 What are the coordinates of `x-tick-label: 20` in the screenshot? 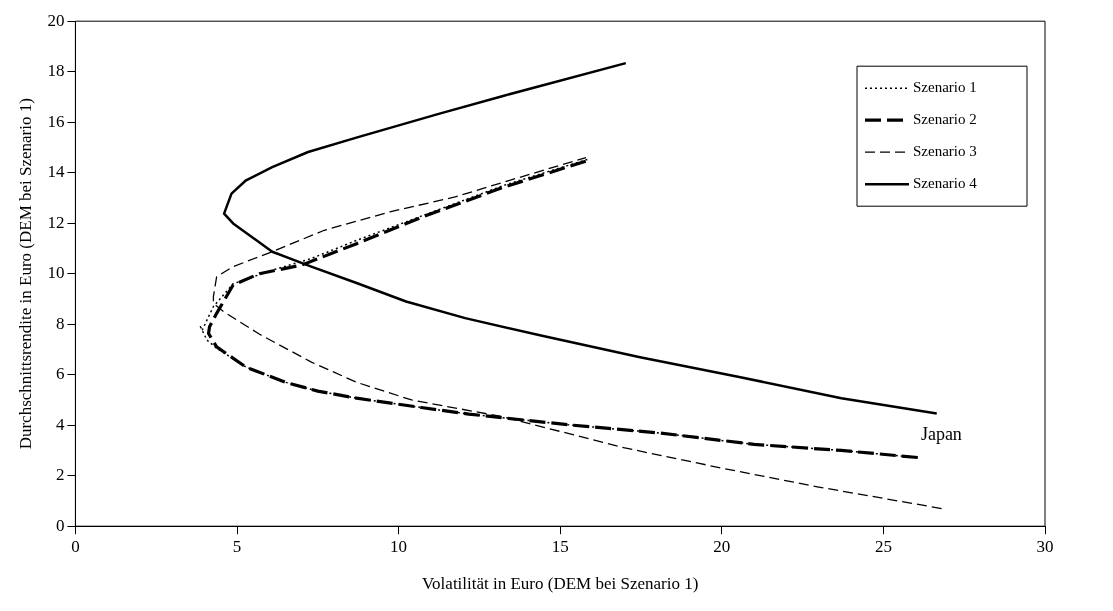 It's located at (722, 546).